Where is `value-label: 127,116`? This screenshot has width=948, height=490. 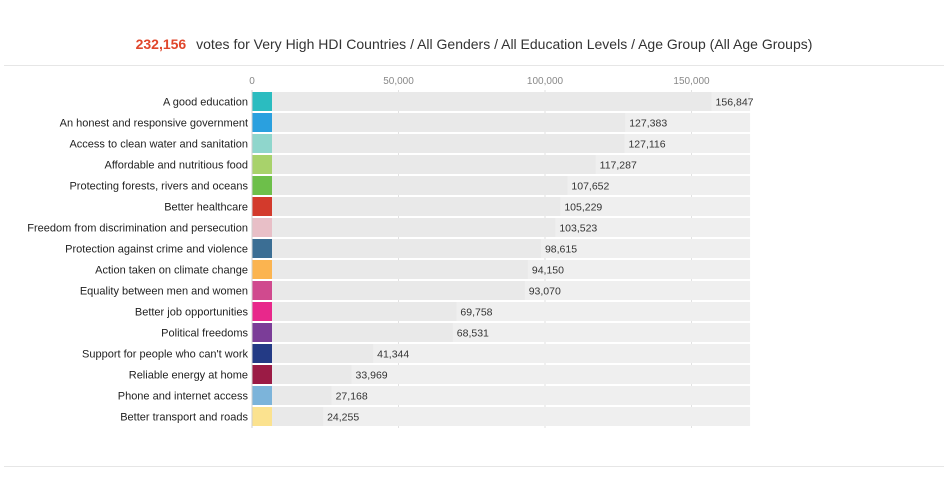 value-label: 127,116 is located at coordinates (646, 145).